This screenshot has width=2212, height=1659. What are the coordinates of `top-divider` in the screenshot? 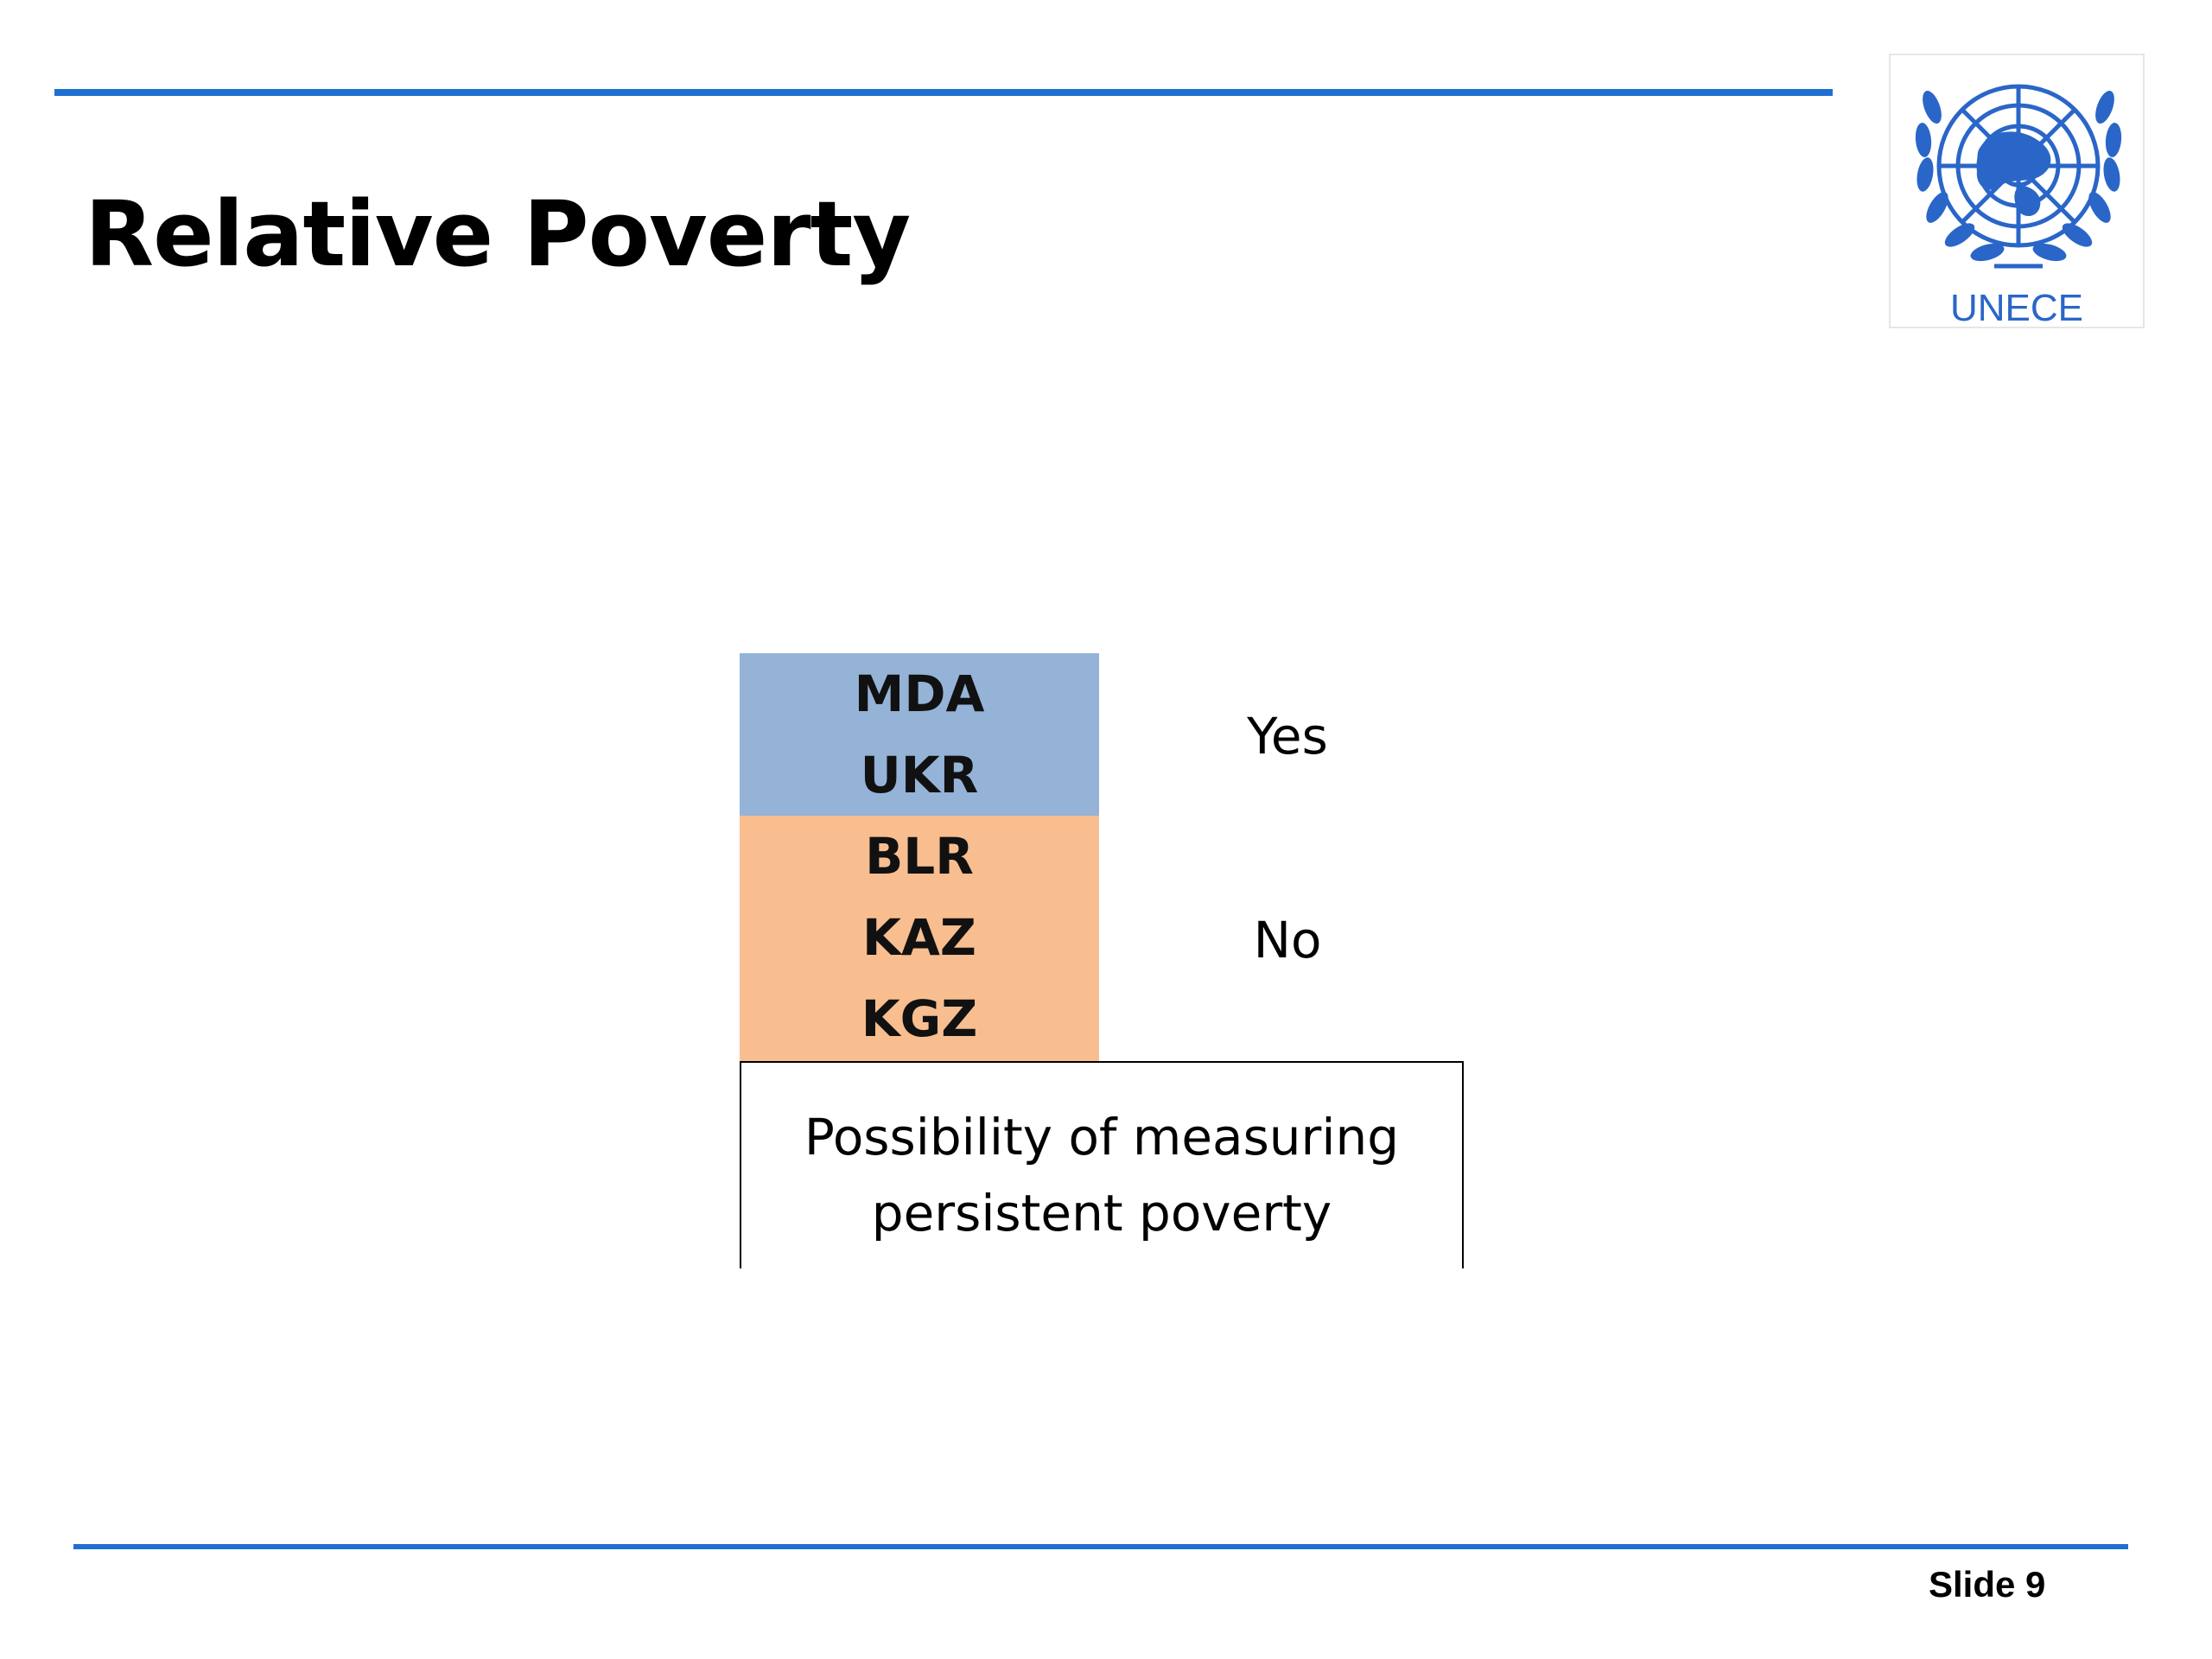 It's located at (943, 92).